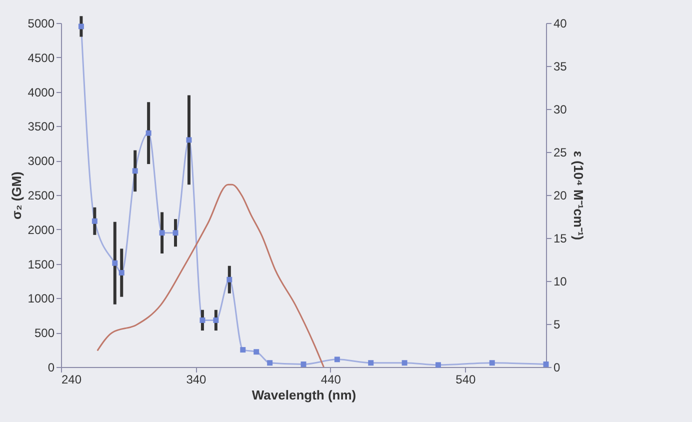 The height and width of the screenshot is (422, 692). What do you see at coordinates (72, 379) in the screenshot?
I see `x-tick-label: 240` at bounding box center [72, 379].